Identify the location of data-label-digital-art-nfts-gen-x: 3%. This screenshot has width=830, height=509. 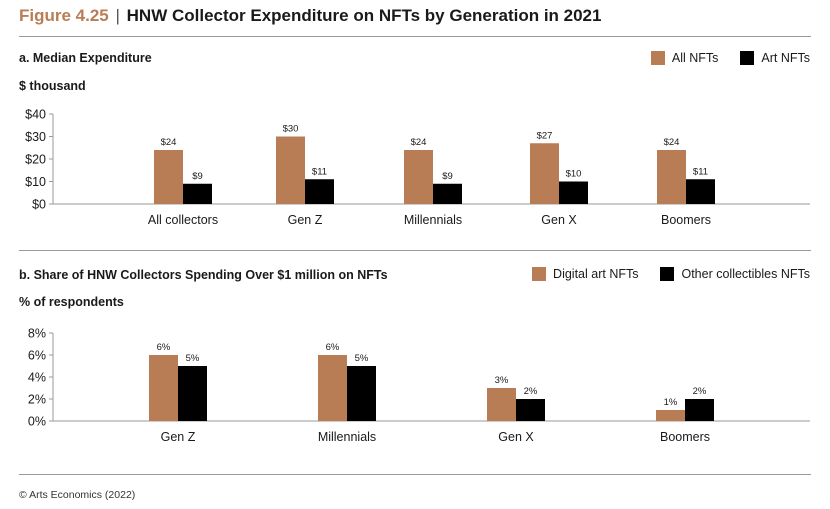
(502, 380).